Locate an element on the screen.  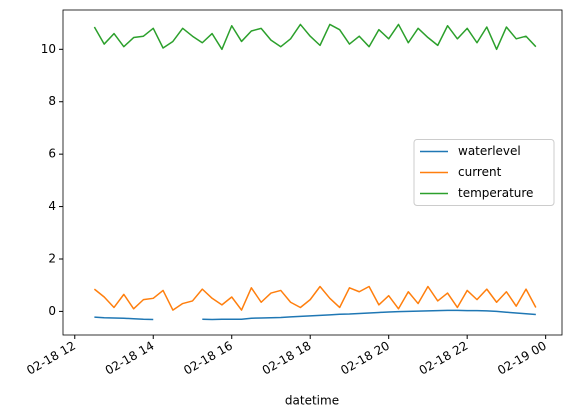
legend-label: waterlevel is located at coordinates (489, 151).